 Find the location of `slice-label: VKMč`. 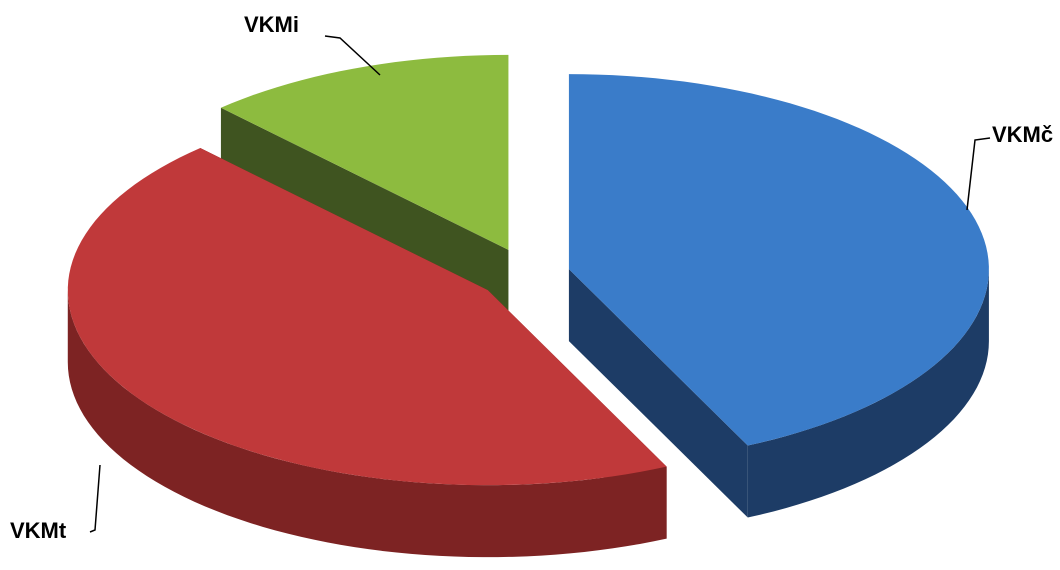

slice-label: VKMč is located at coordinates (1022, 134).